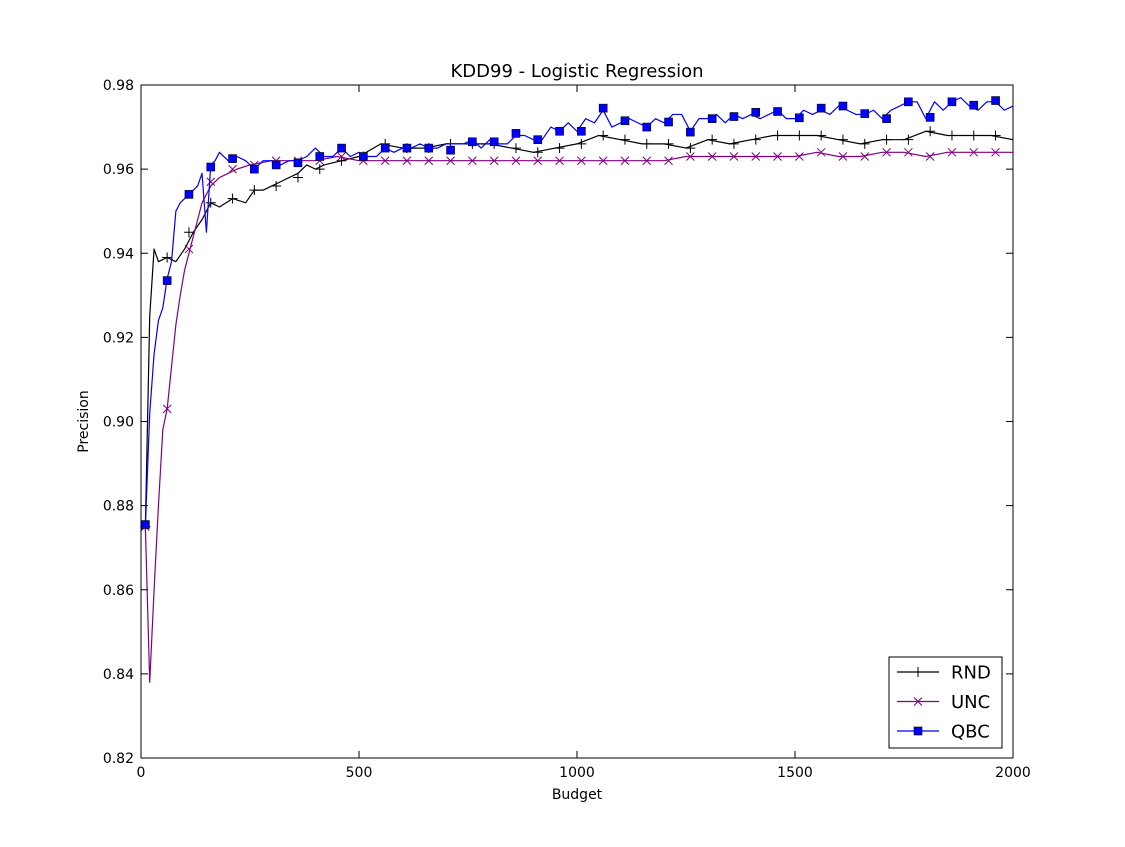  Describe the element at coordinates (918, 701) in the screenshot. I see `legend-marker-unc` at that location.